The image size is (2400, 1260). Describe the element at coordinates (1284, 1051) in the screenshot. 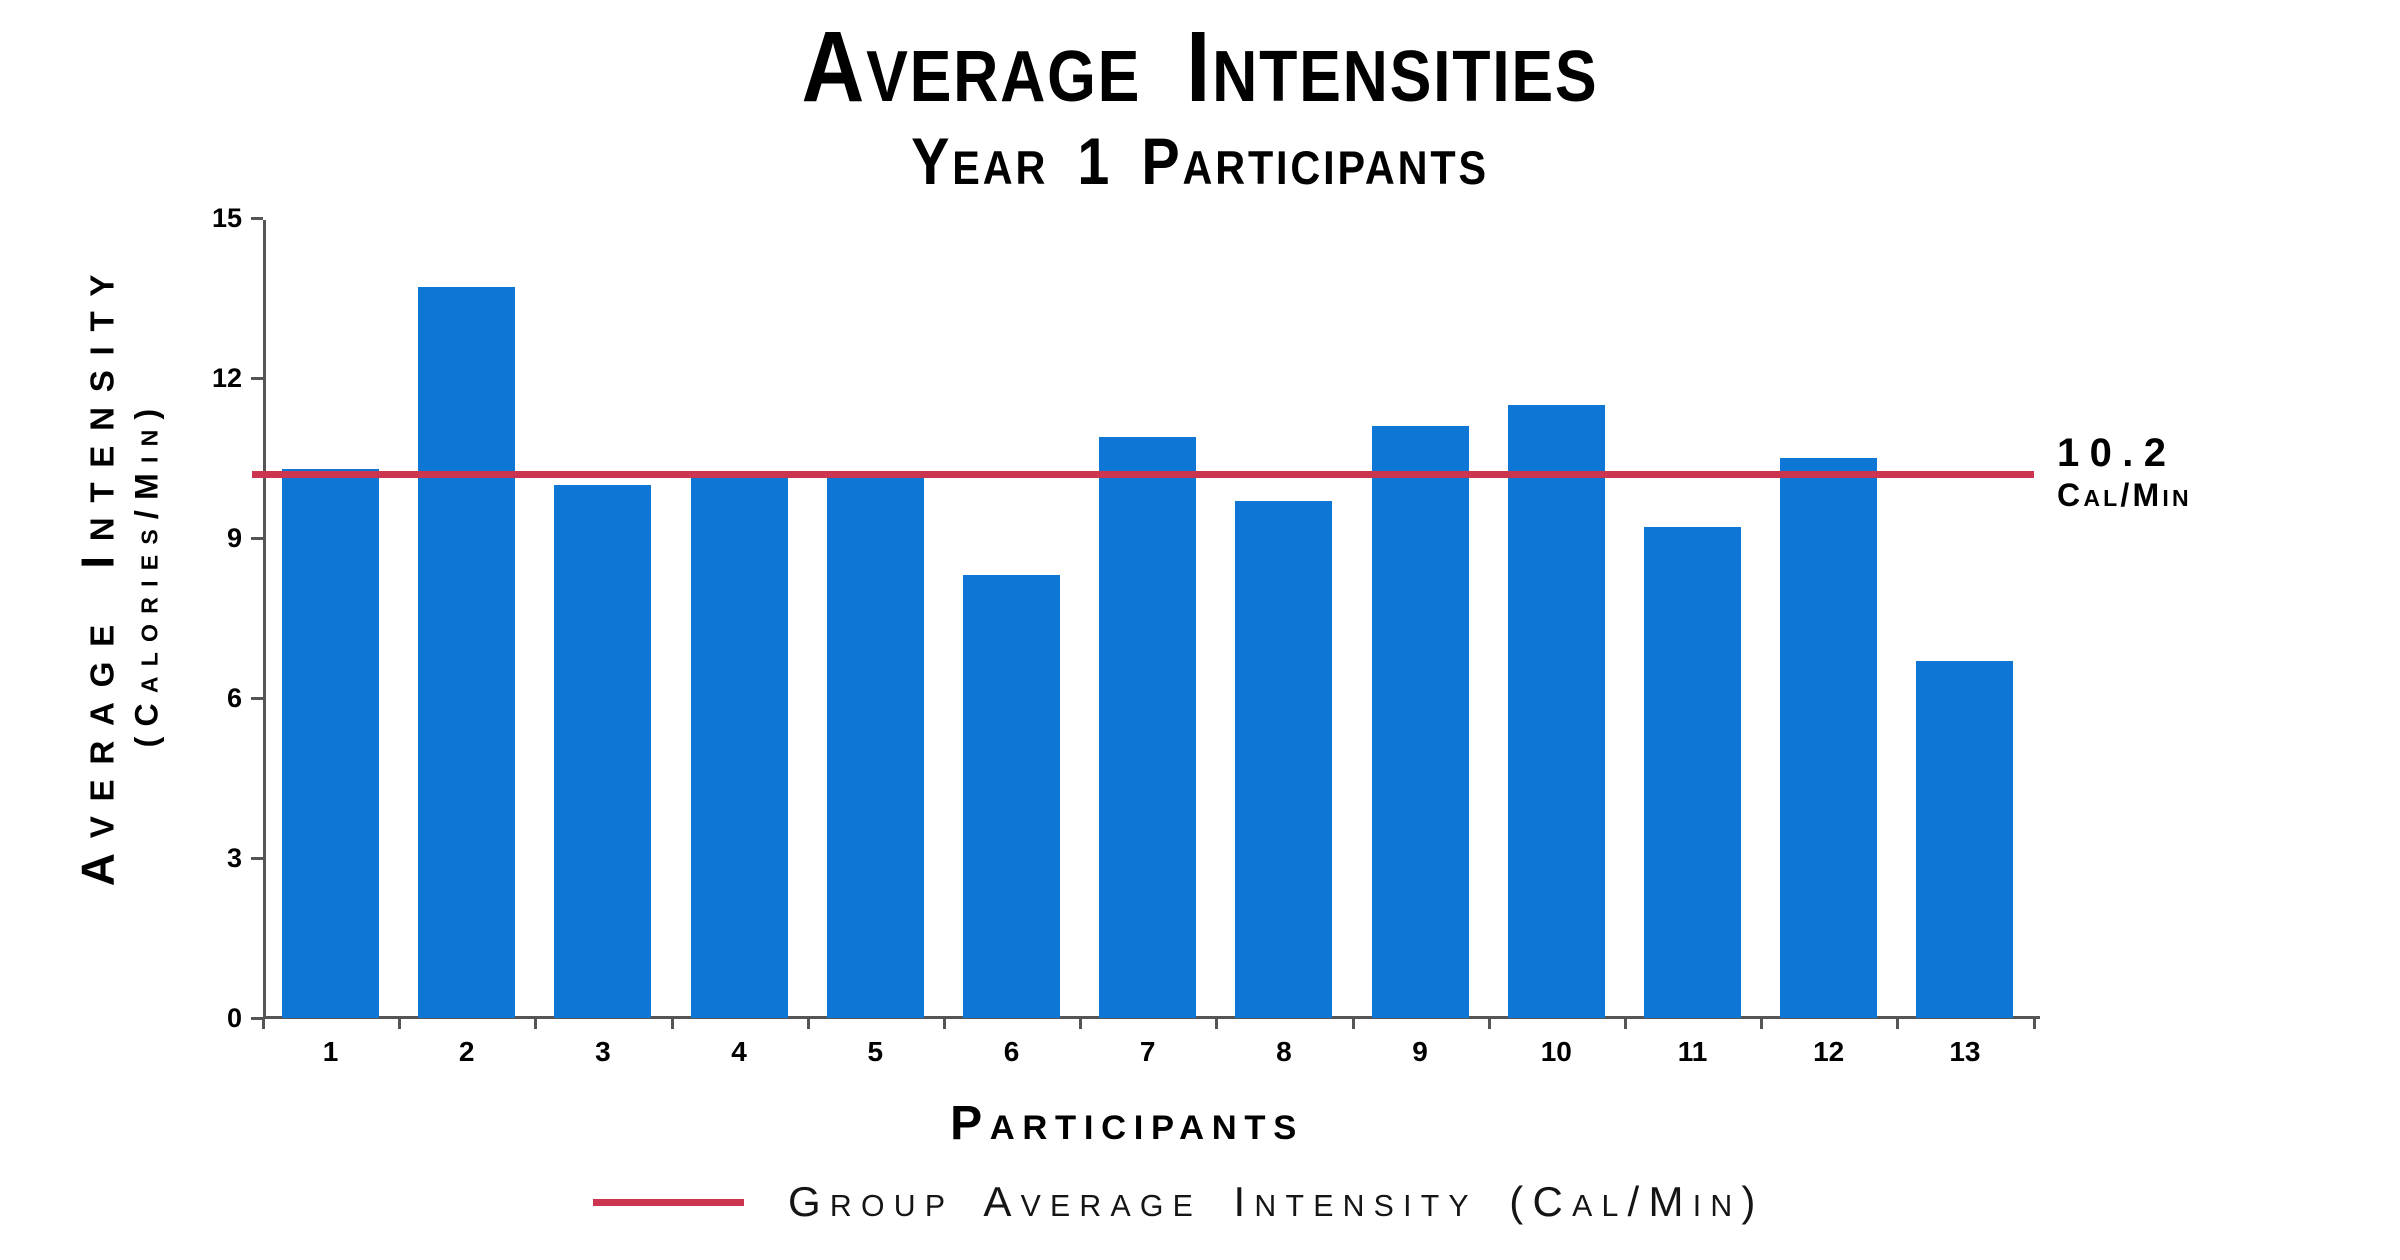

I see `x-tick-label-8: 8` at that location.